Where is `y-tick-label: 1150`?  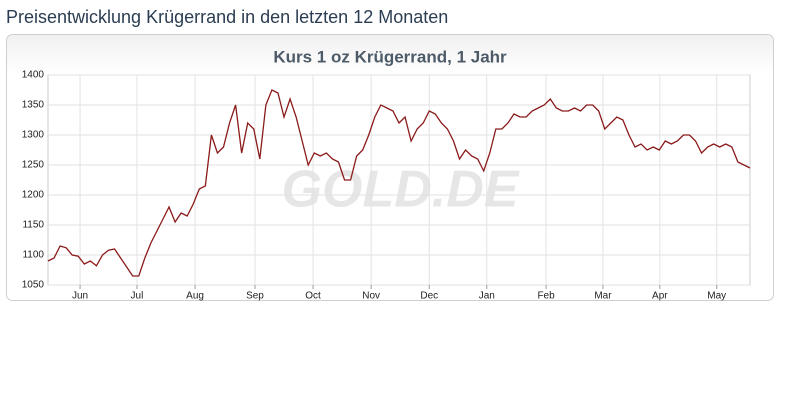 y-tick-label: 1150 is located at coordinates (33, 225).